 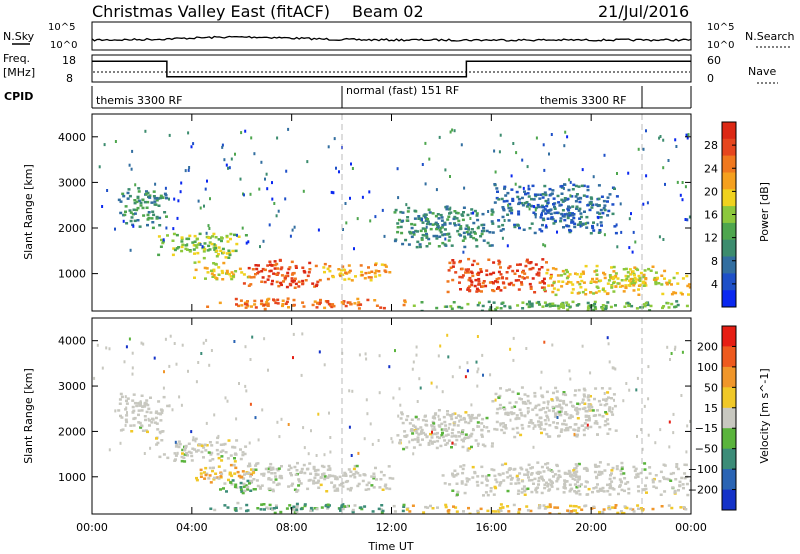 I want to click on colorbar-tick-label: 4, so click(x=714, y=284).